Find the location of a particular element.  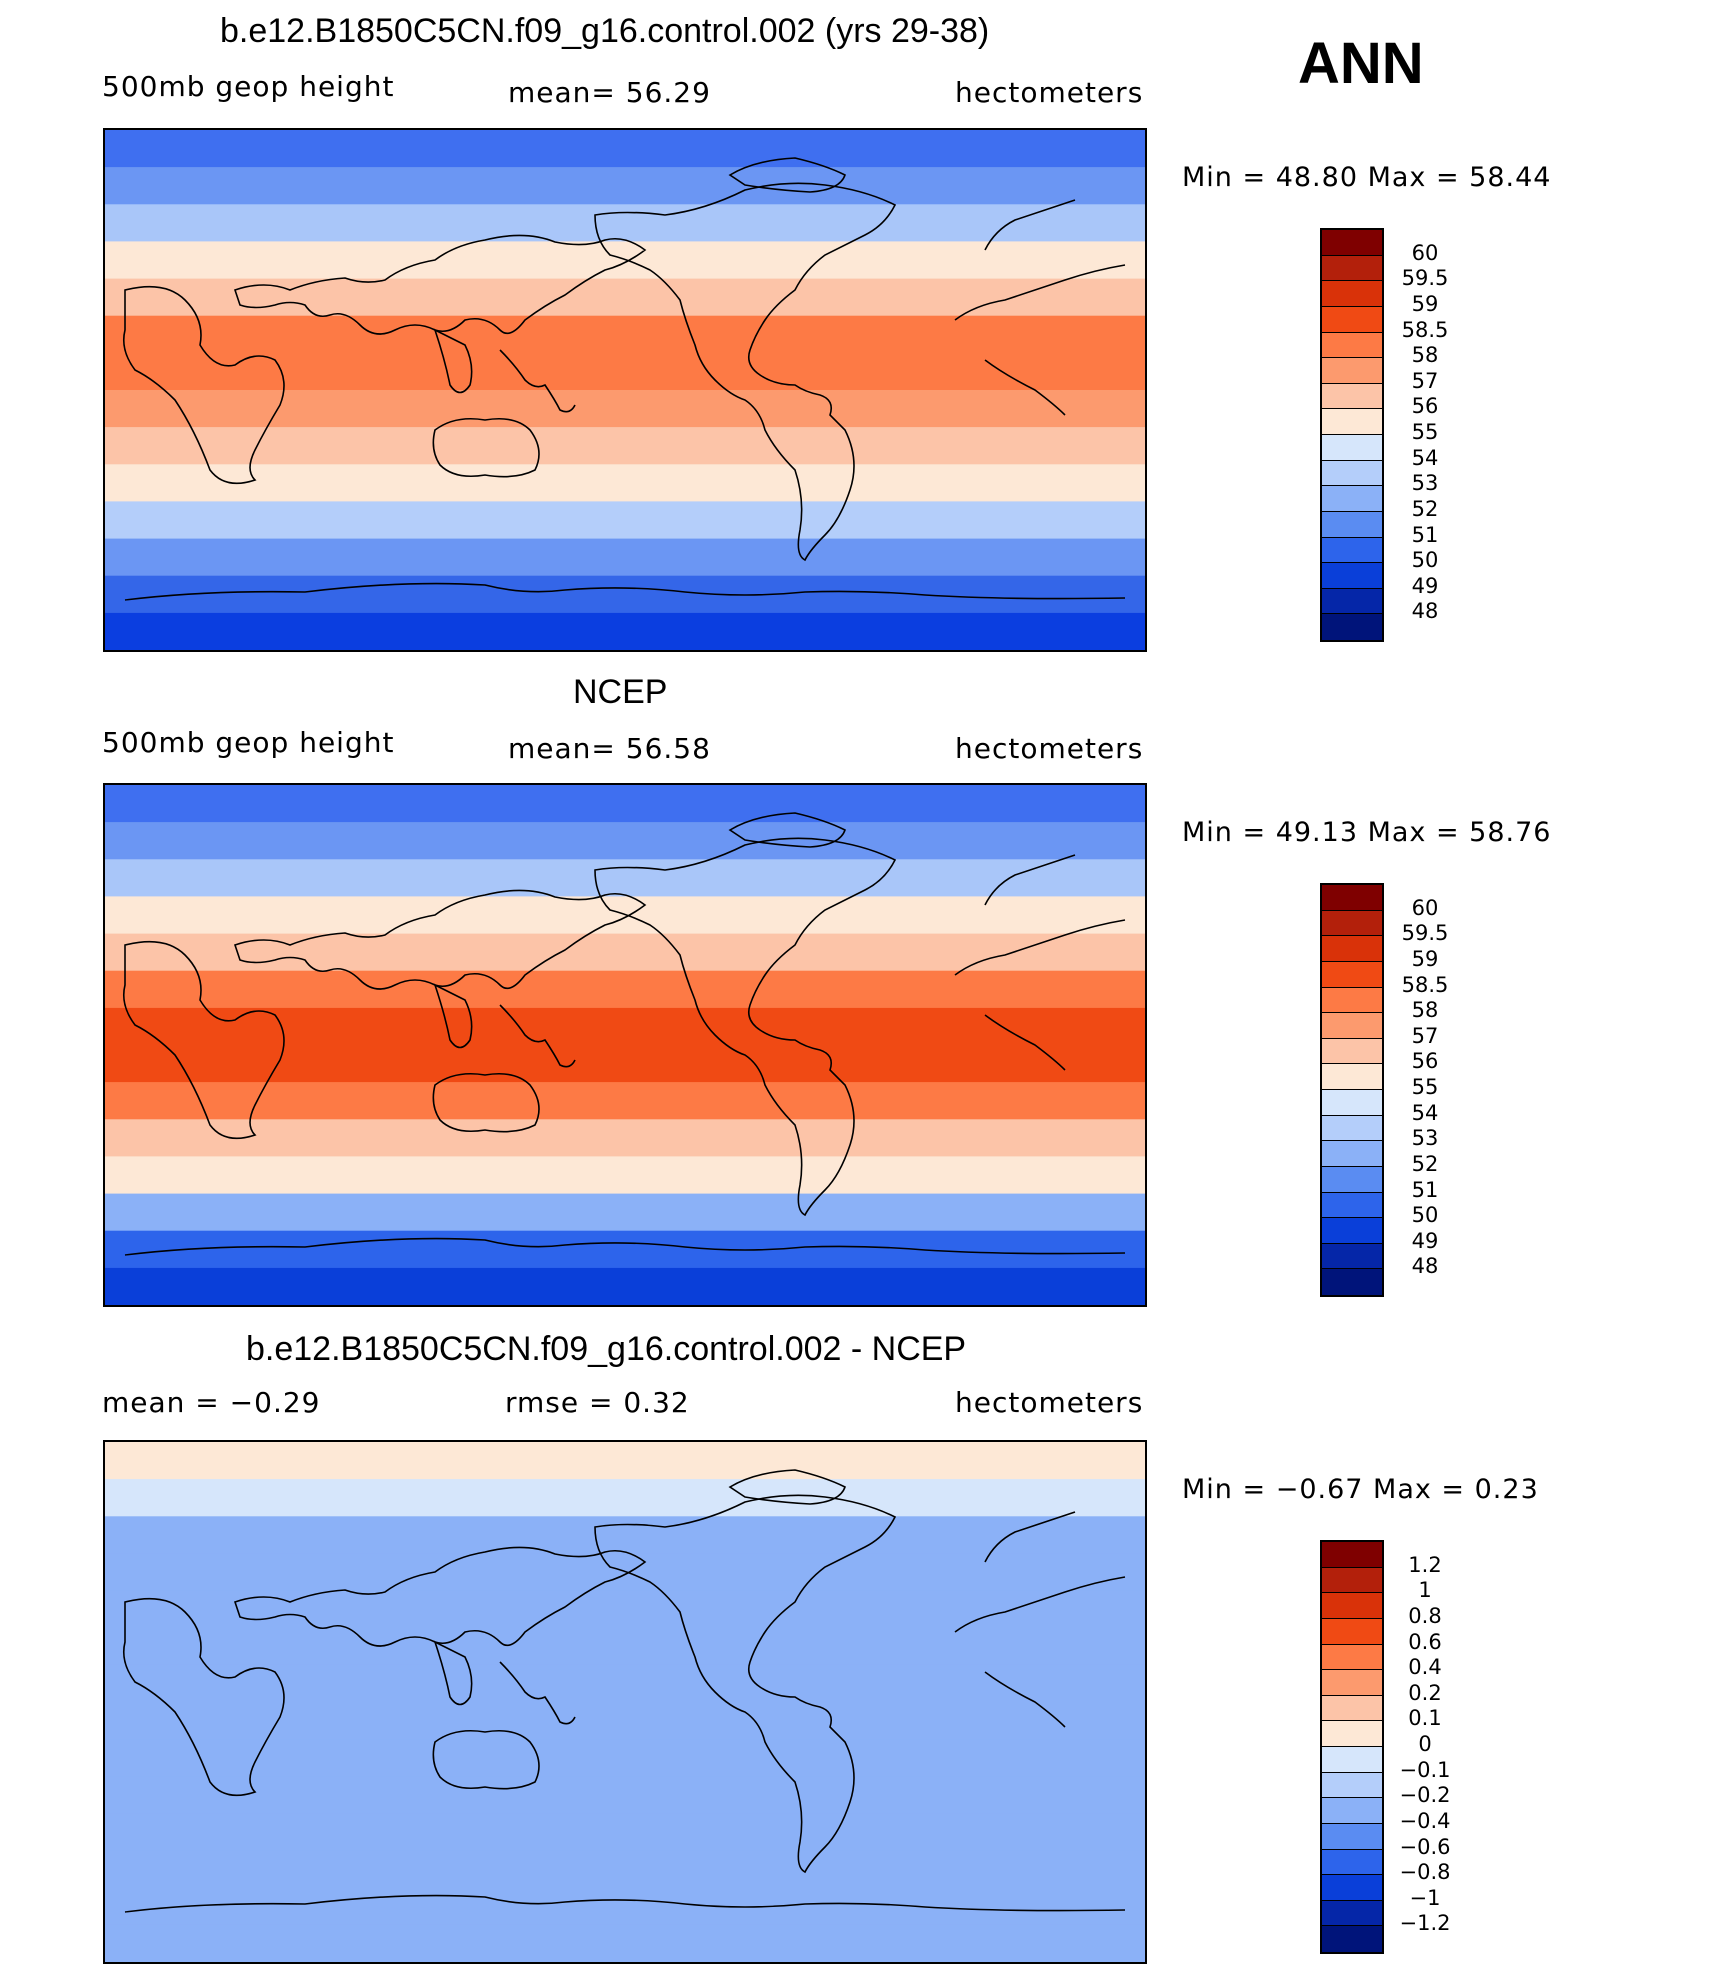

panel-1-variable-label: 500mb geop height is located at coordinates (248, 86).